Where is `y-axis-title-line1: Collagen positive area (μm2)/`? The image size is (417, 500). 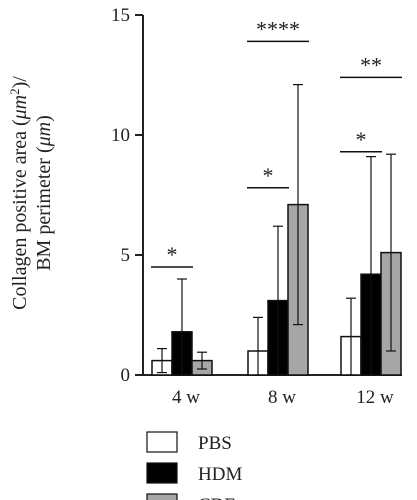 y-axis-title-line1: Collagen positive area (μm2)/ is located at coordinates (19, 193).